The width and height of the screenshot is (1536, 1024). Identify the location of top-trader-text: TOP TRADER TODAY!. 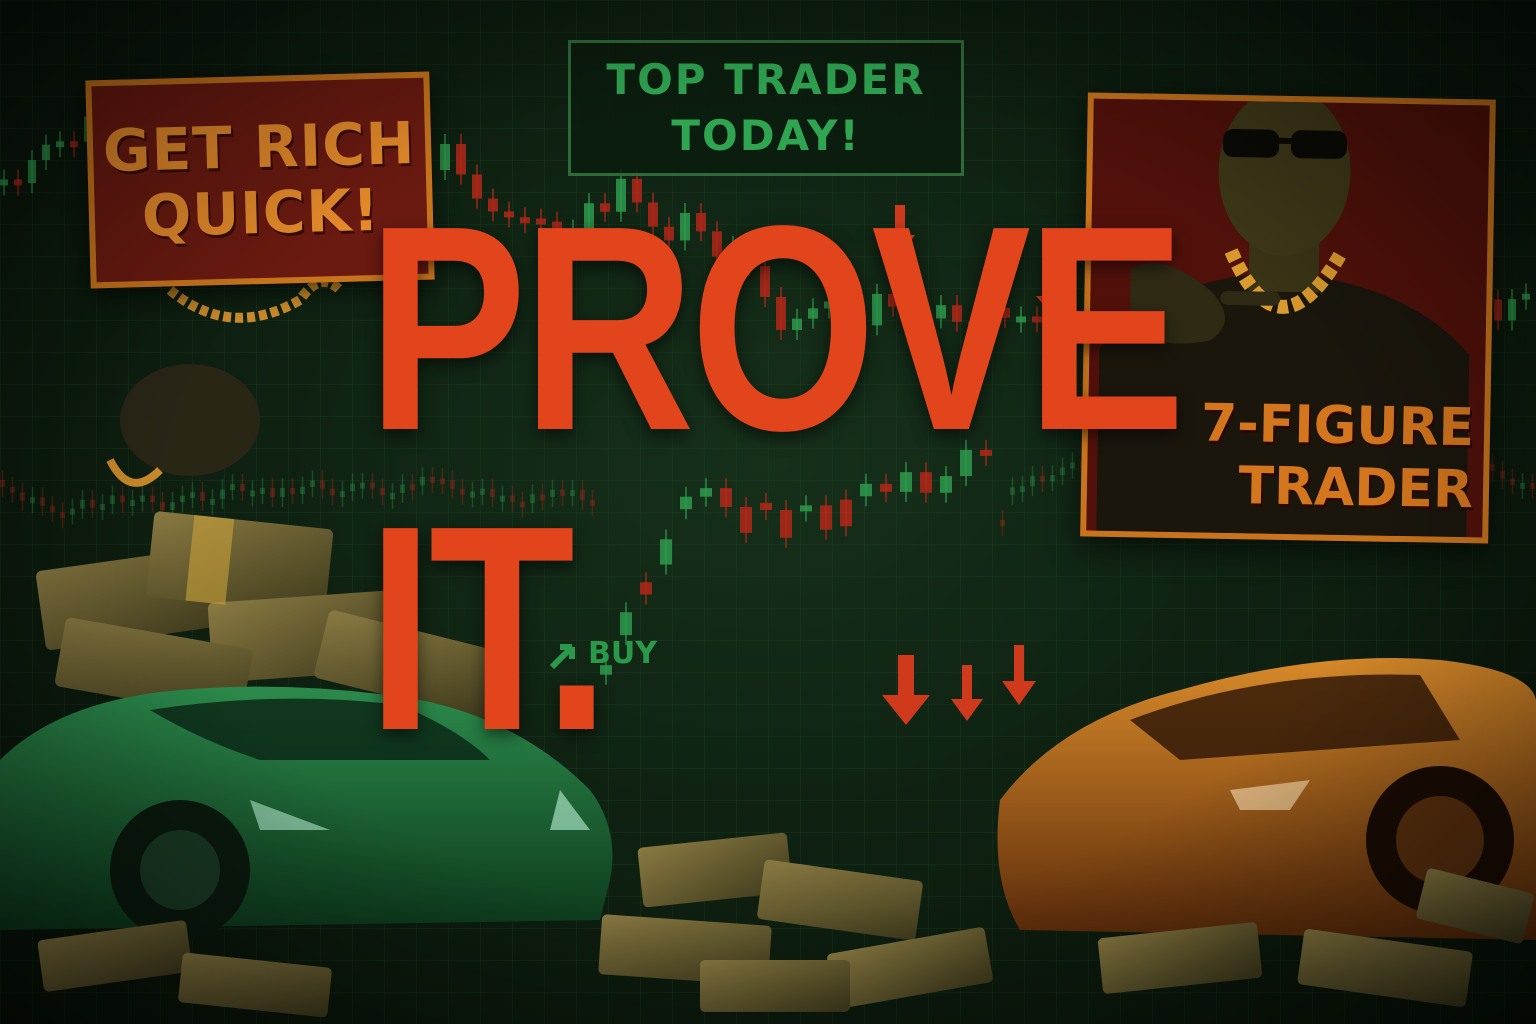
(766, 107).